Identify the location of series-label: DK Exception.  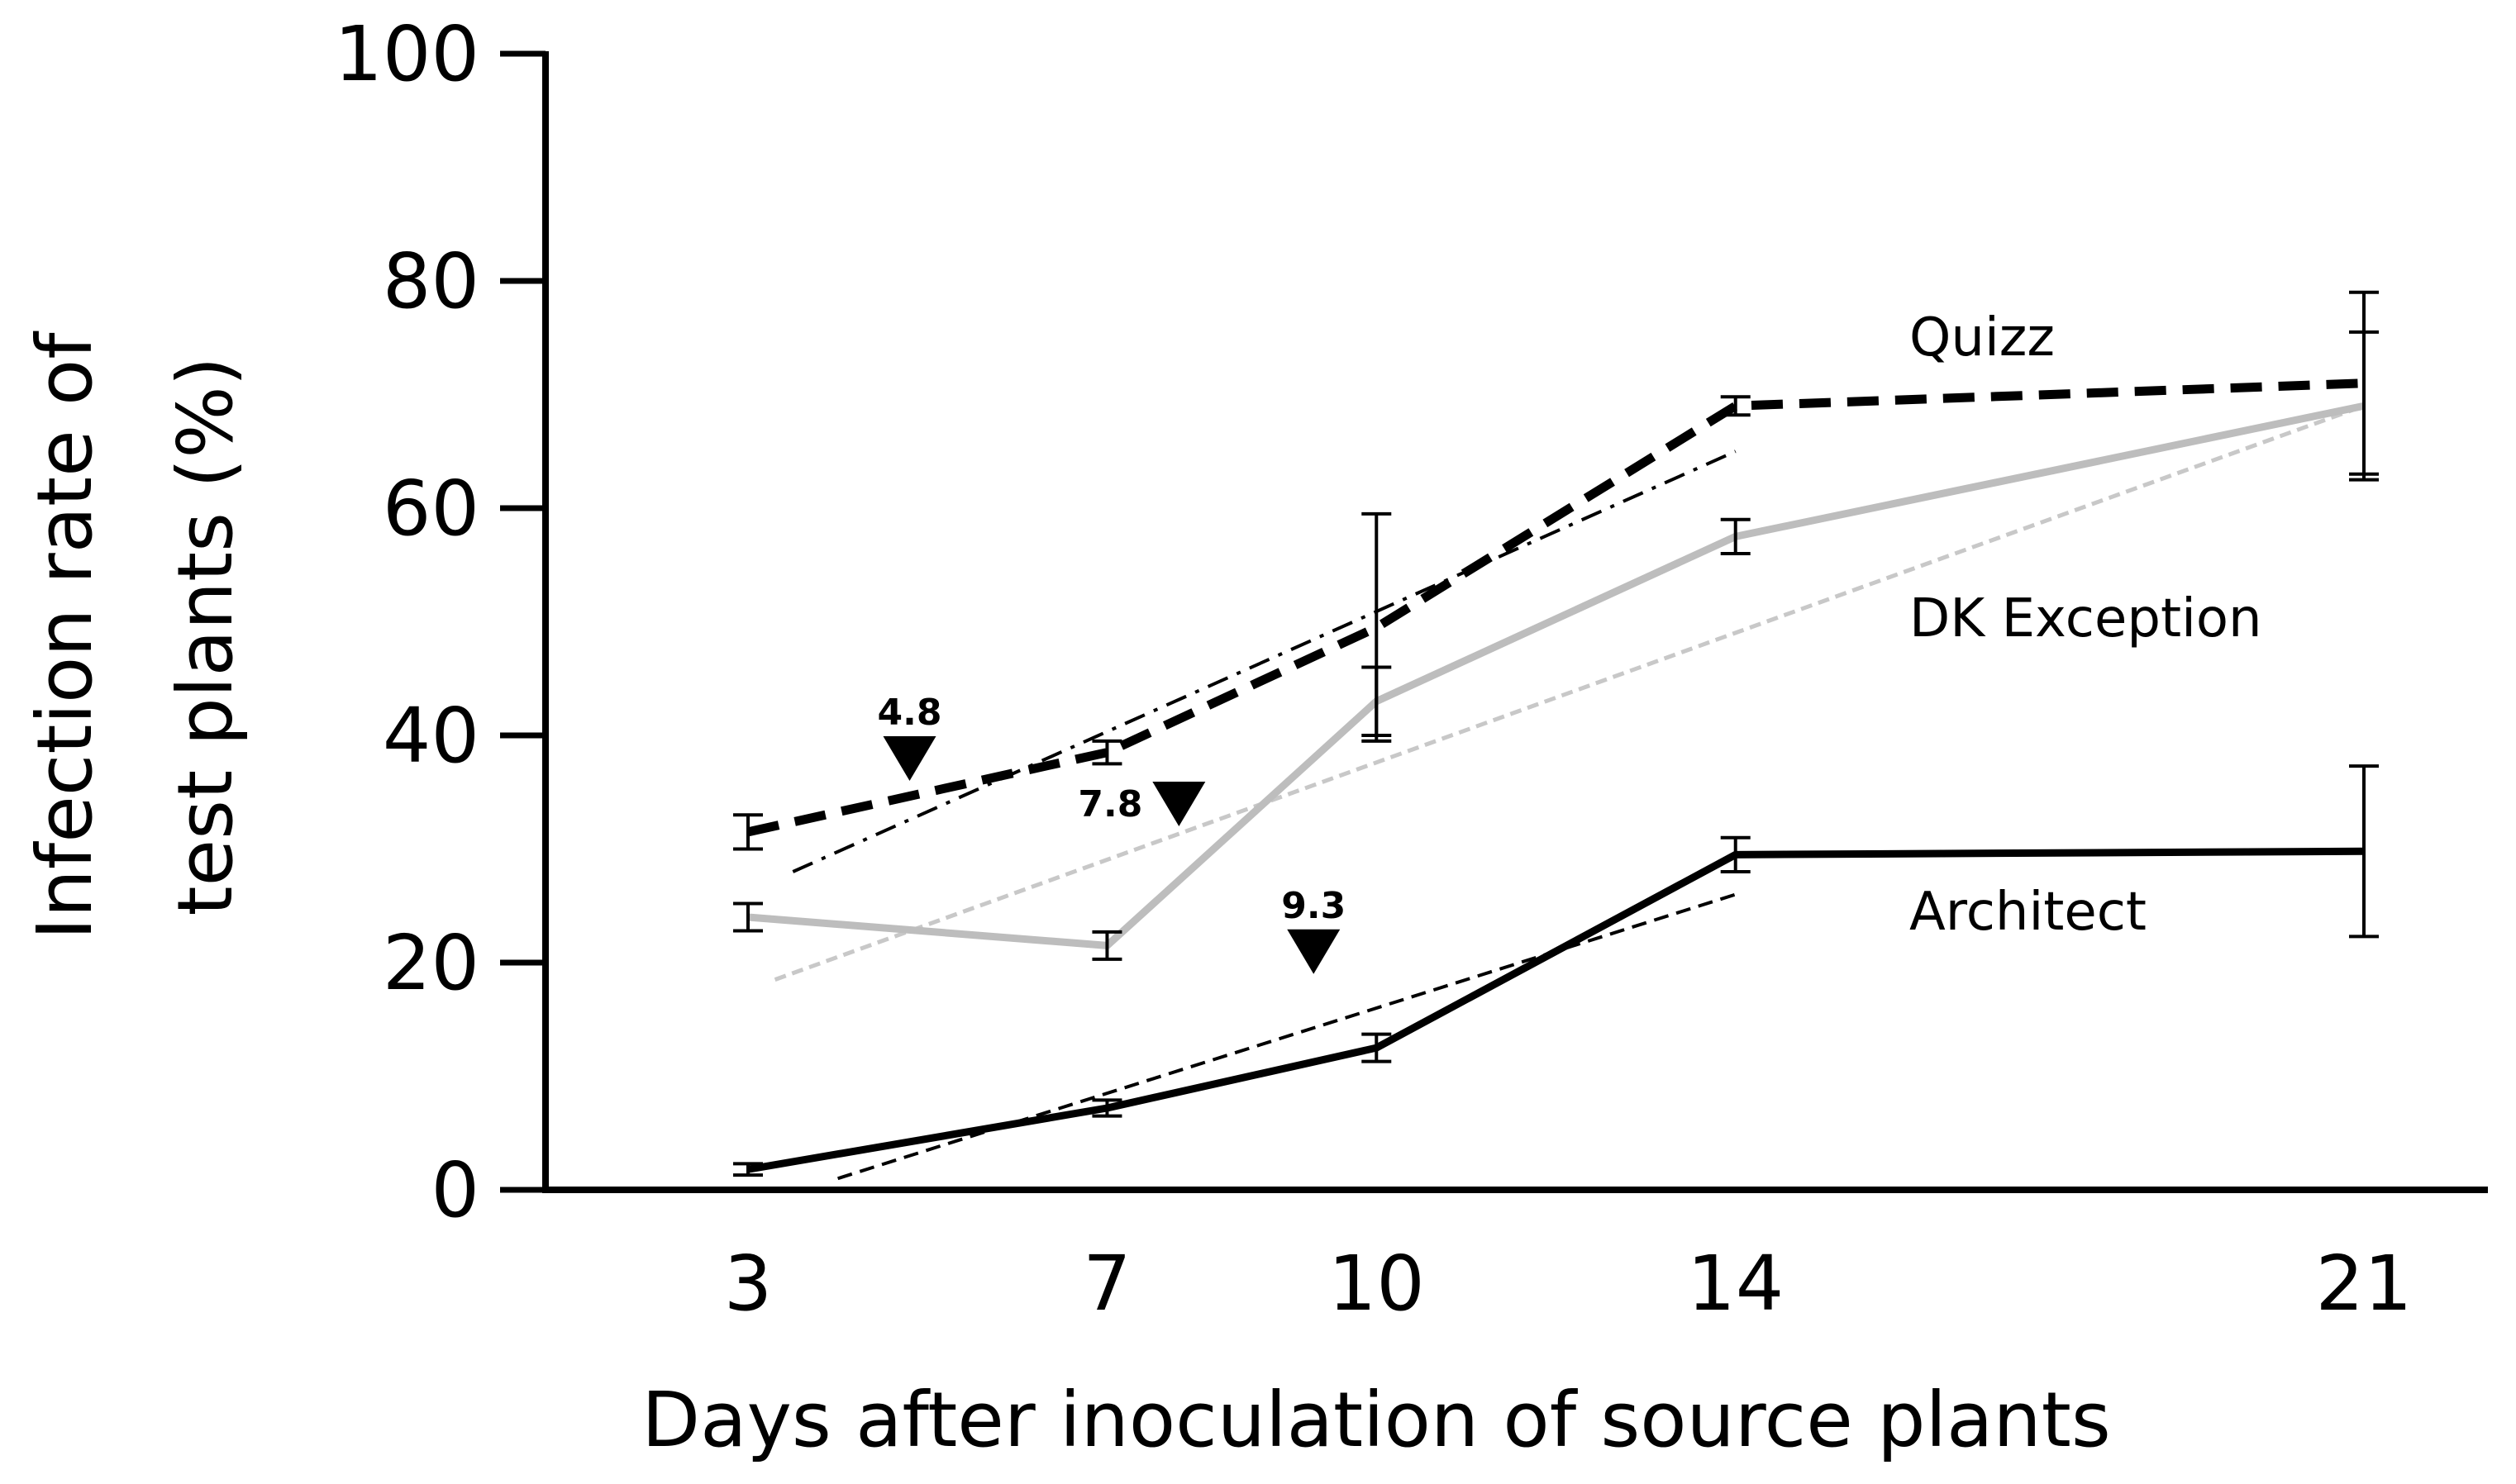
(2085, 618).